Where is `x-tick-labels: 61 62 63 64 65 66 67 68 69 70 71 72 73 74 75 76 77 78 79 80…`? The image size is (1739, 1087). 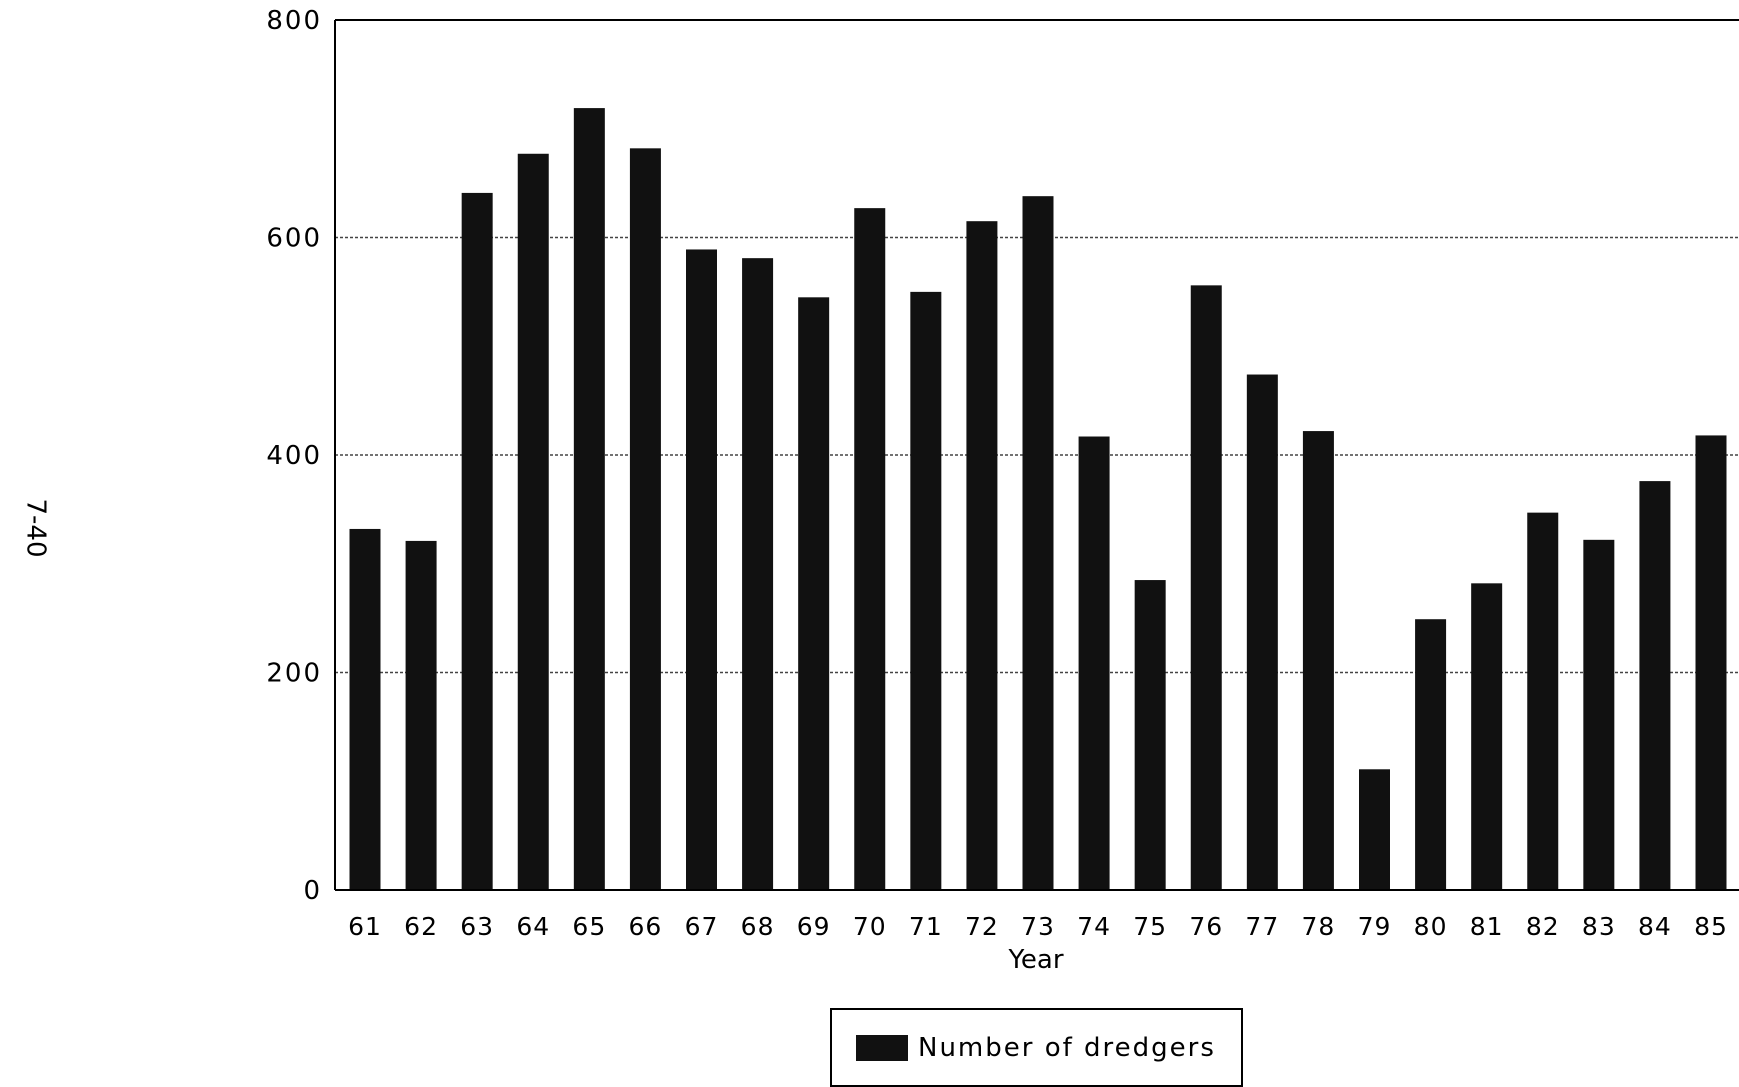
x-tick-labels: 61 62 63 64 65 66 67 68 69 70 71 72 73 74 75 76 77 78 79 80… is located at coordinates (1038, 926).